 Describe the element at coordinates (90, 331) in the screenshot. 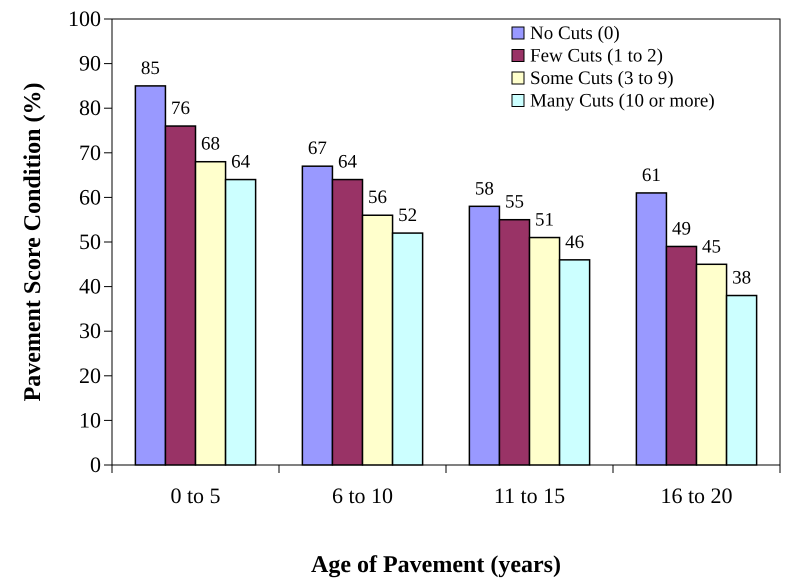

I see `y-tick-label: 30` at that location.